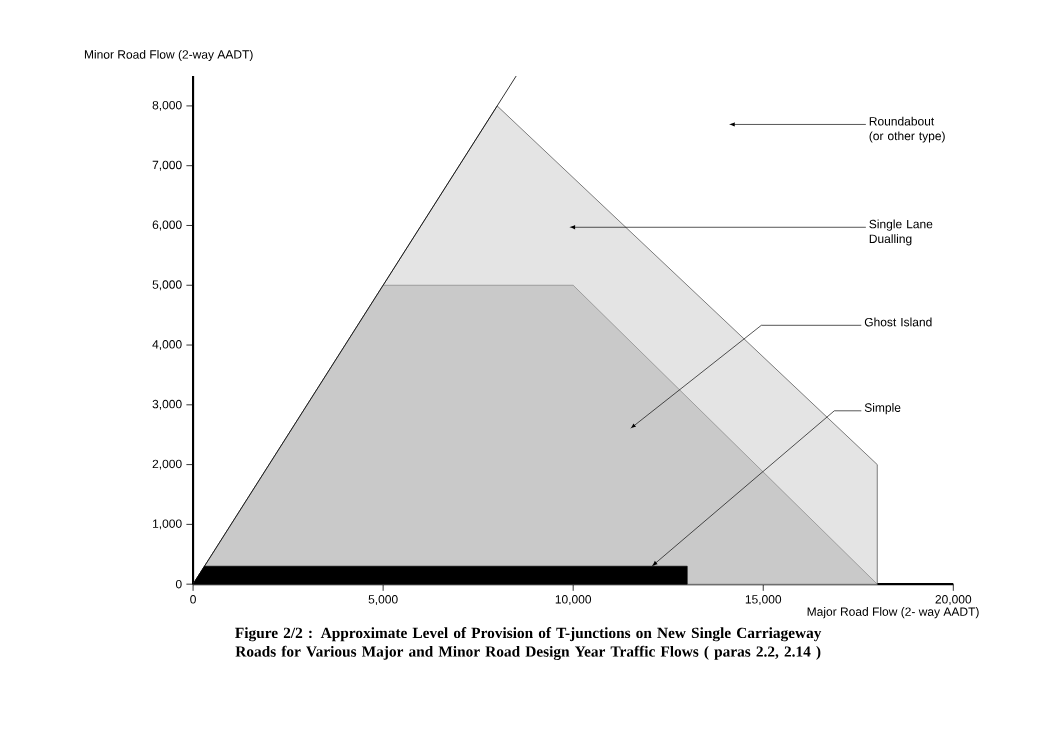 The height and width of the screenshot is (756, 1051). I want to click on annotation: Single Lane Dualling, so click(901, 232).